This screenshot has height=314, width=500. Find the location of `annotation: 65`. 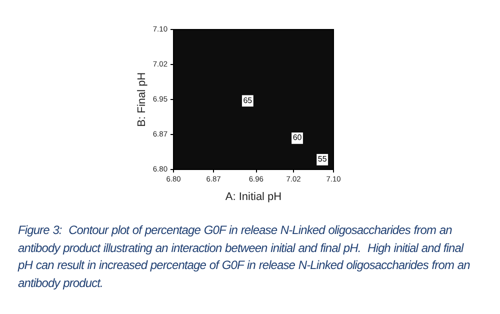

annotation: 65 is located at coordinates (248, 100).